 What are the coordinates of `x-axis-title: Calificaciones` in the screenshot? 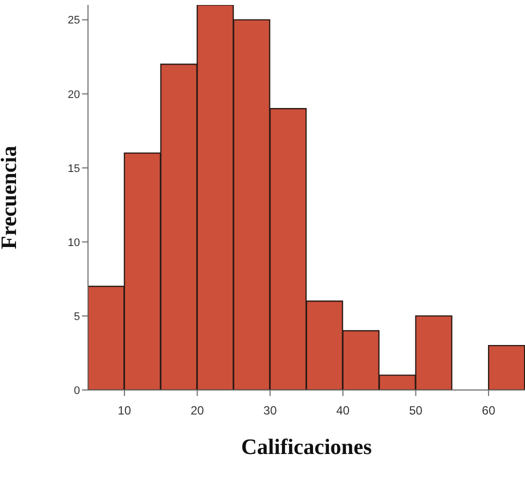 It's located at (306, 446).